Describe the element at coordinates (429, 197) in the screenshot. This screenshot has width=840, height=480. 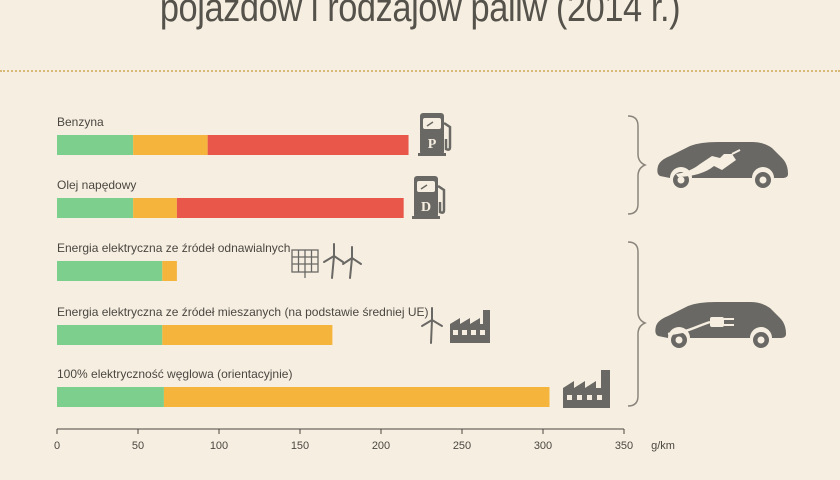
I see `fuel-pump-icon: D` at that location.